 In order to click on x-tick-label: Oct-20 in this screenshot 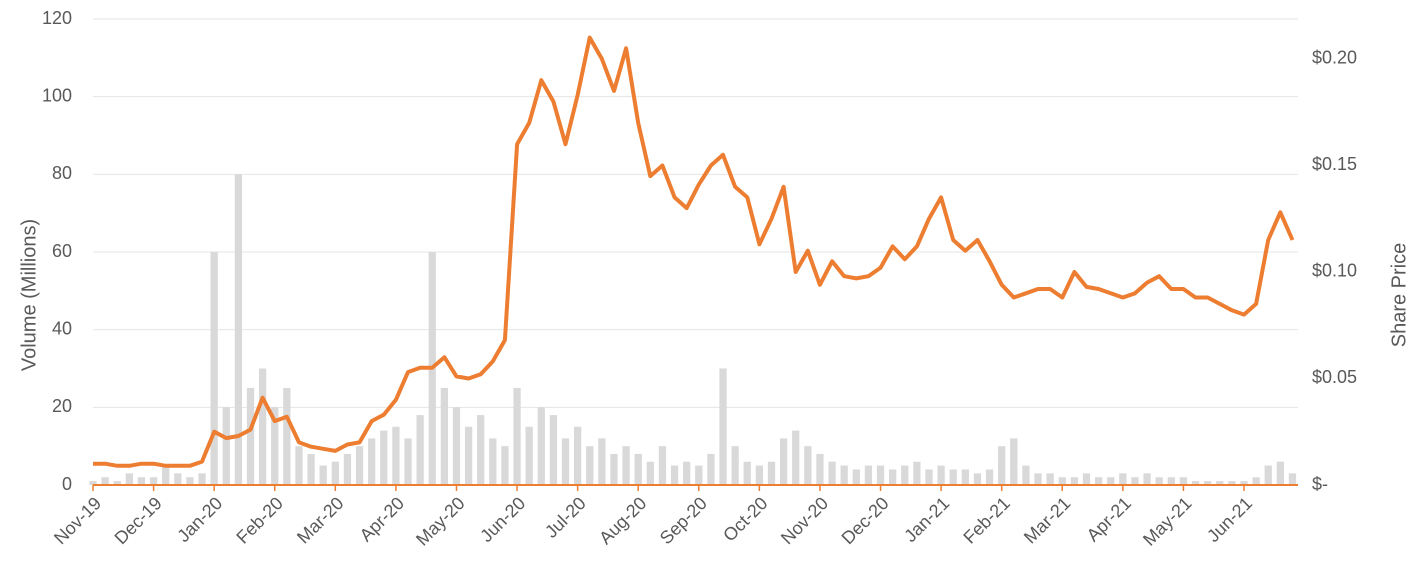, I will do `click(745, 519)`.